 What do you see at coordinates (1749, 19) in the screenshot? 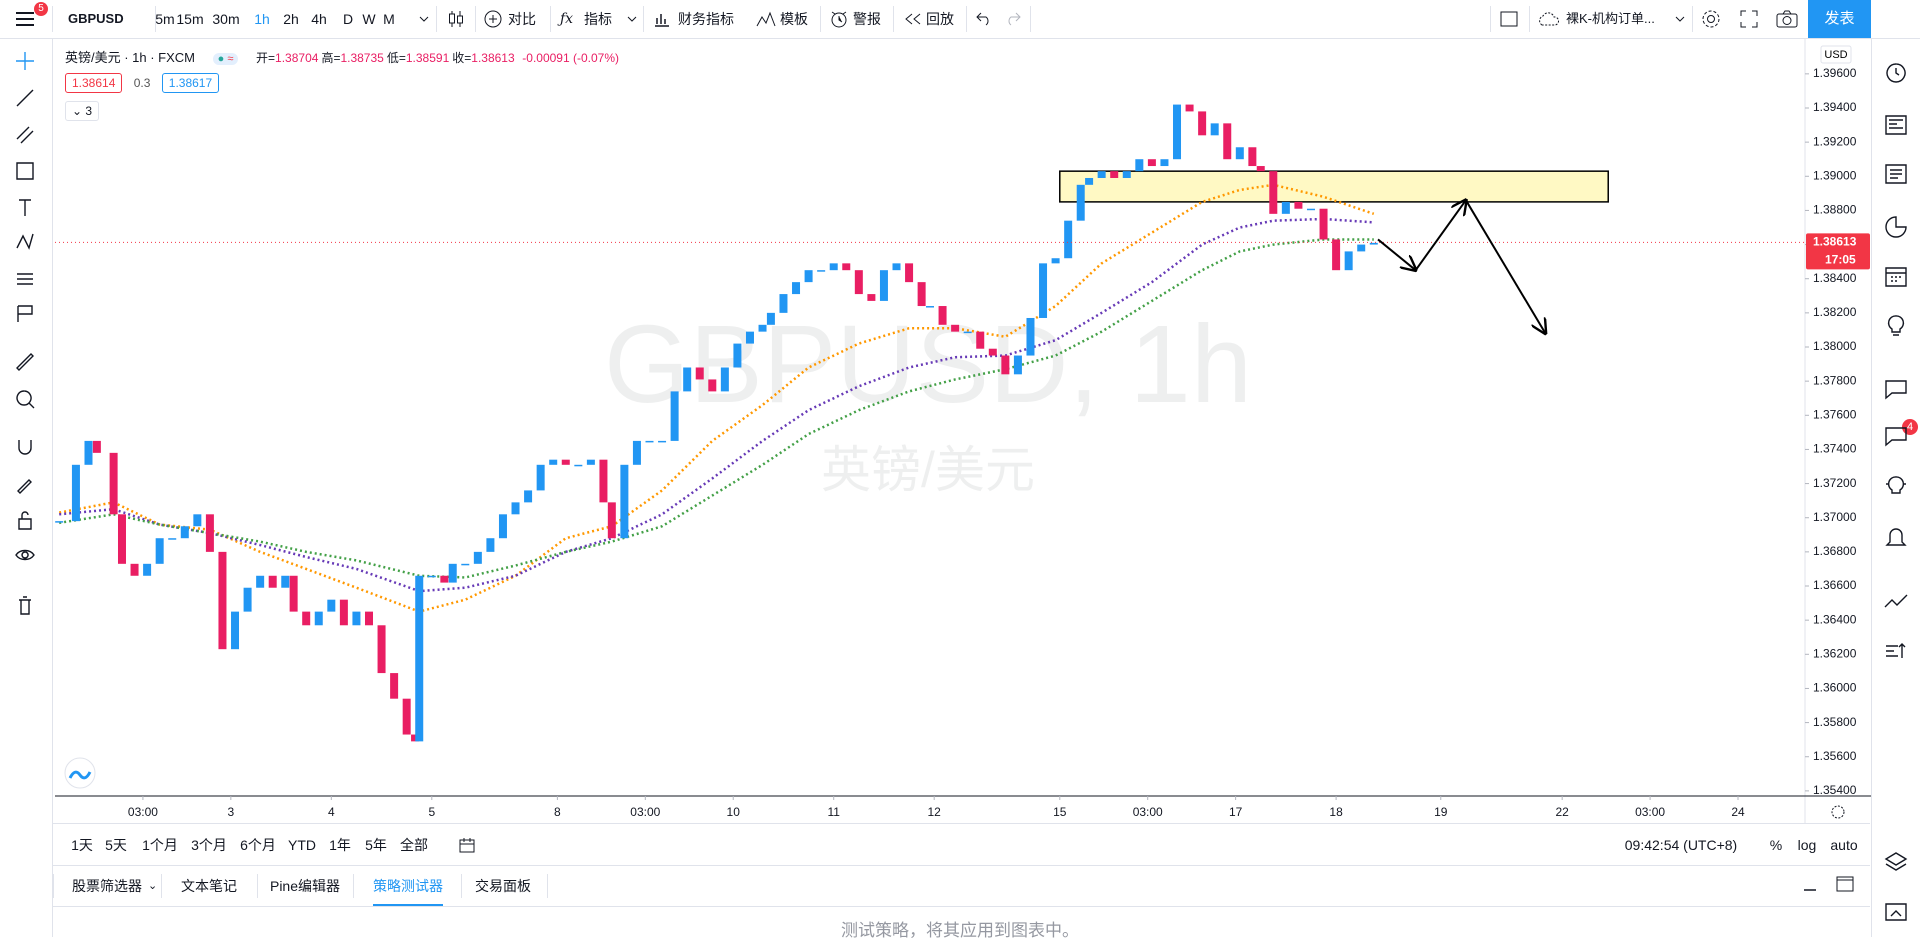
I see `fullscreen-icon` at bounding box center [1749, 19].